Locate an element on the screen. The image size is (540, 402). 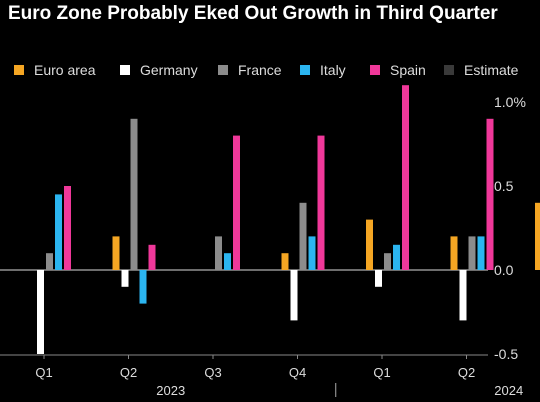
legend-label-italy: Italy is located at coordinates (333, 70).